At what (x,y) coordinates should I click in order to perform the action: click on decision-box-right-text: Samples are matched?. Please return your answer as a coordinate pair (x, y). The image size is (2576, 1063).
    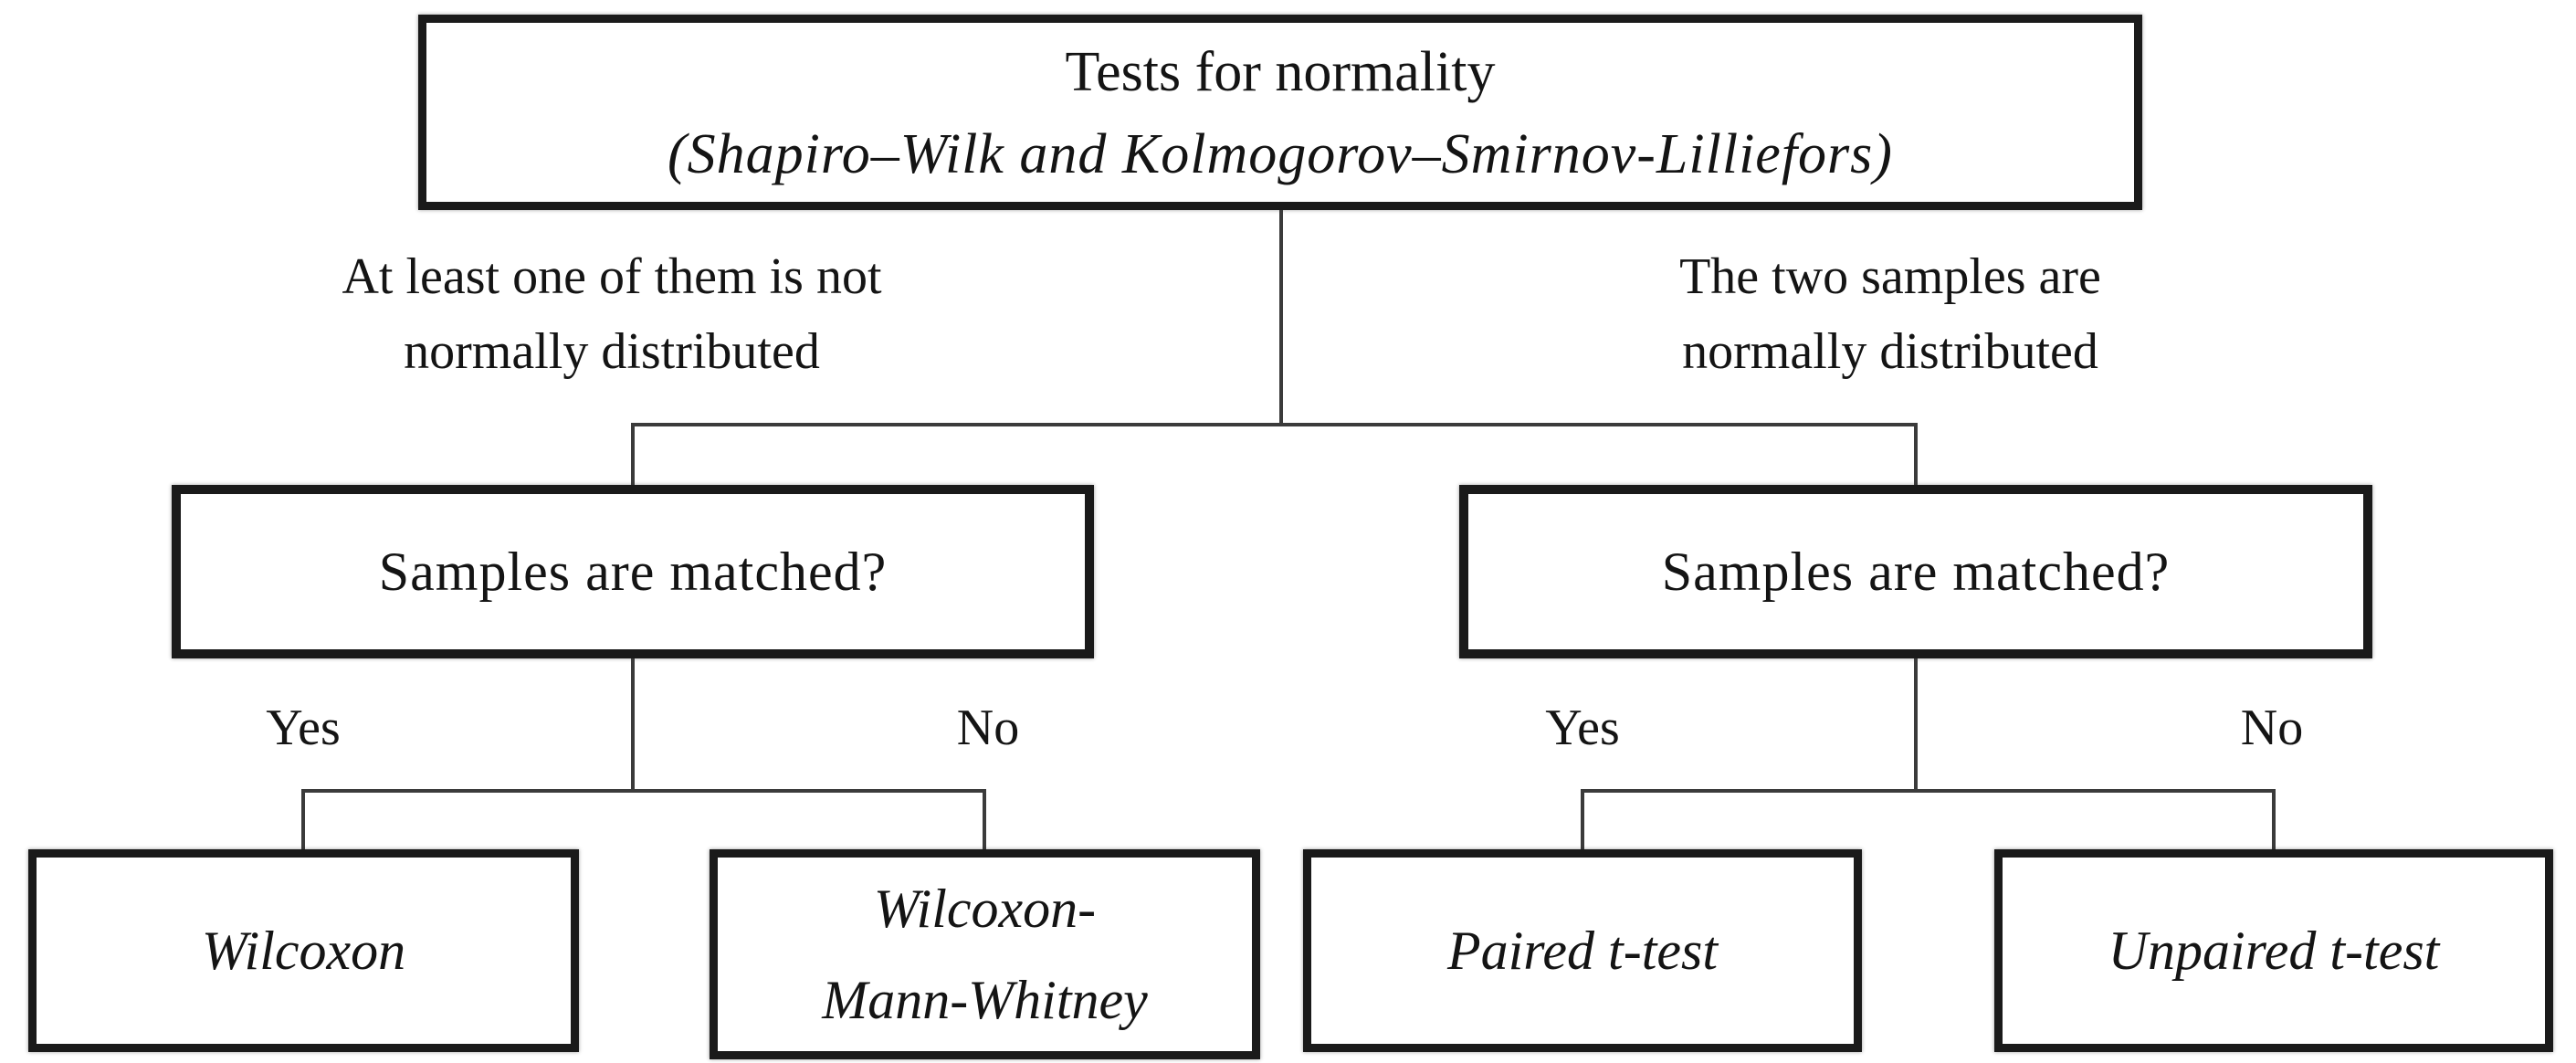
    Looking at the image, I should click on (1916, 571).